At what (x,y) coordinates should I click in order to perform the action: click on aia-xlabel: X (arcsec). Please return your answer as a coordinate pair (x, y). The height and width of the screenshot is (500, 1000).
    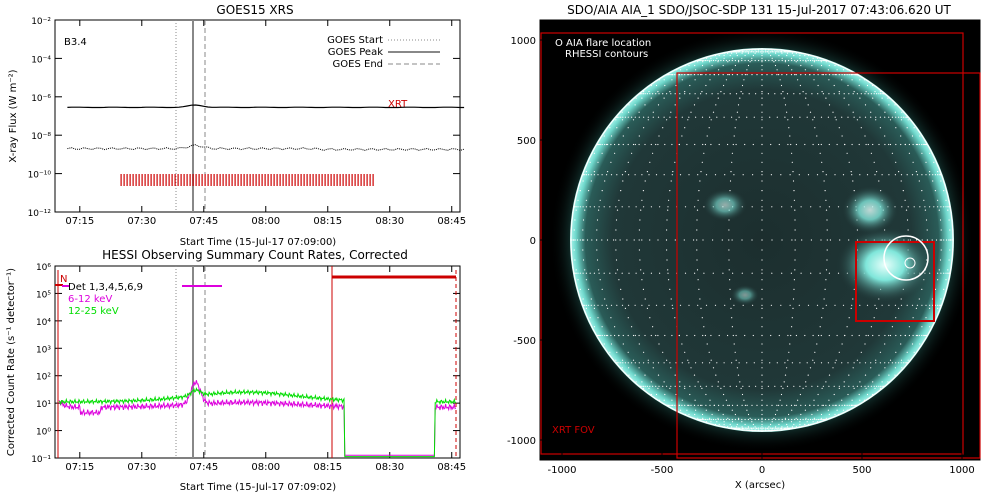
    Looking at the image, I should click on (760, 485).